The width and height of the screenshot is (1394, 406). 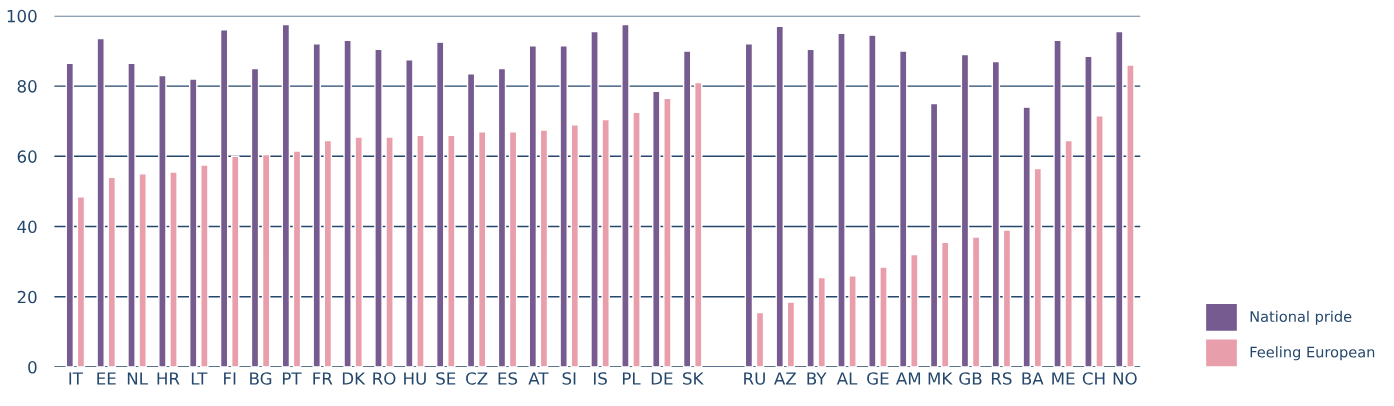 I want to click on y-tick-label: 60, so click(x=27, y=156).